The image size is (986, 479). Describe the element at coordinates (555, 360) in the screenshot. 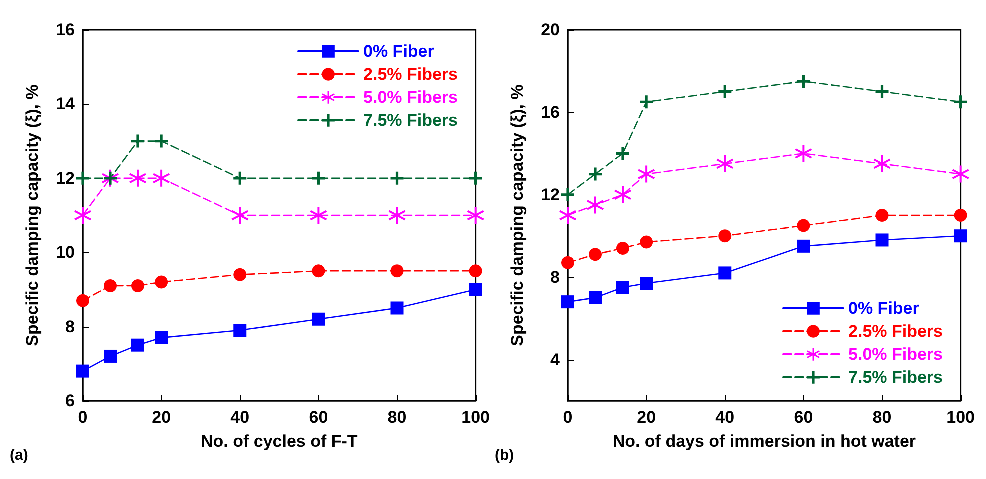

I see `y-tick-label: 4` at that location.